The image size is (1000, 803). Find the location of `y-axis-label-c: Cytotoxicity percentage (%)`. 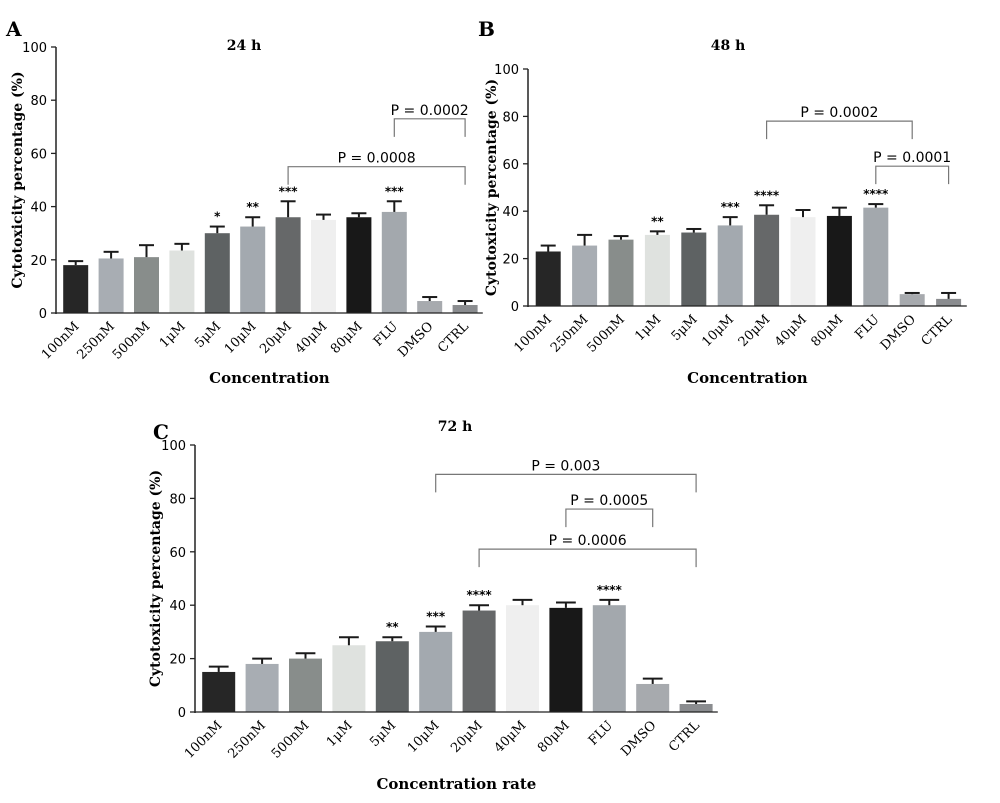

y-axis-label-c: Cytotoxicity percentage (%) is located at coordinates (156, 578).